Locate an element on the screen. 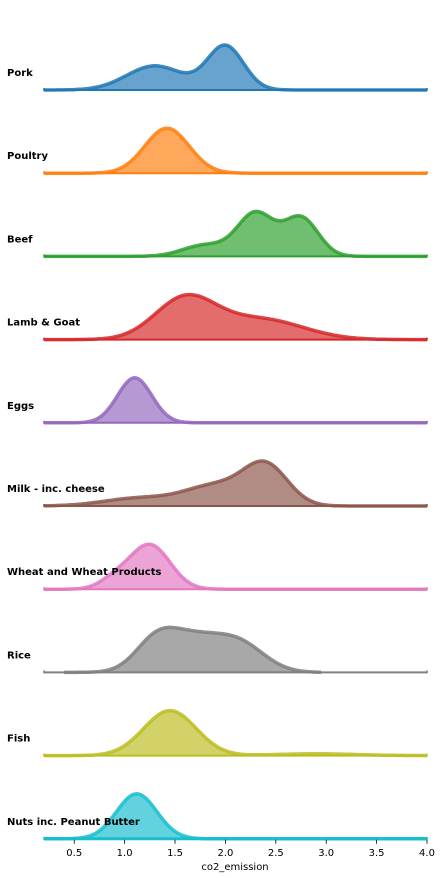  x-tick-label: 3.0 is located at coordinates (326, 853).